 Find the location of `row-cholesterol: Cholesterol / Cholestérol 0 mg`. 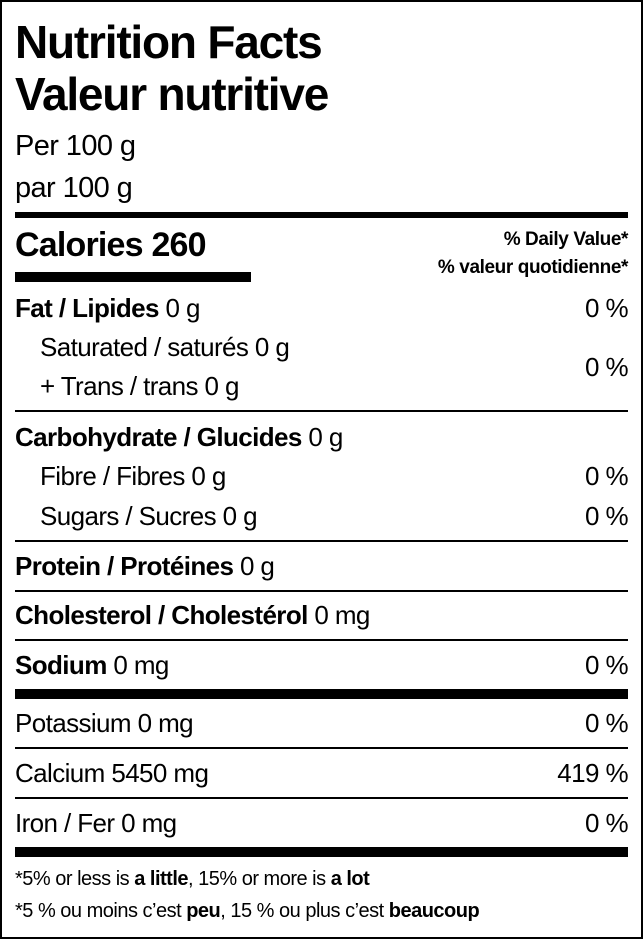

row-cholesterol: Cholesterol / Cholestérol 0 mg is located at coordinates (192, 615).